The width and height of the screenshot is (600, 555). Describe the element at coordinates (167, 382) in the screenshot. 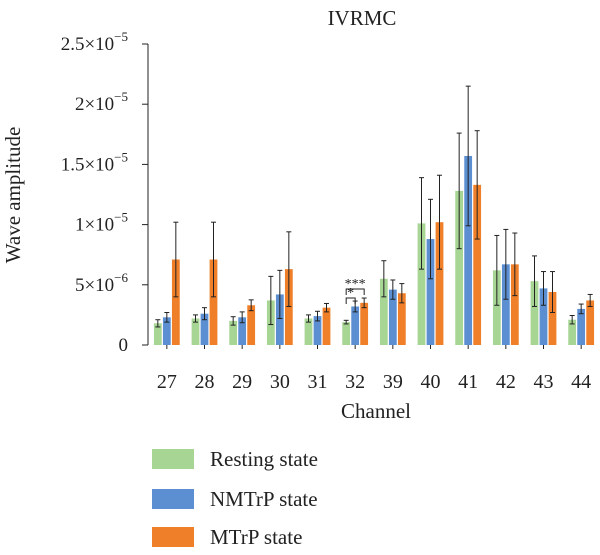

I see `x-tick-label: 27` at that location.